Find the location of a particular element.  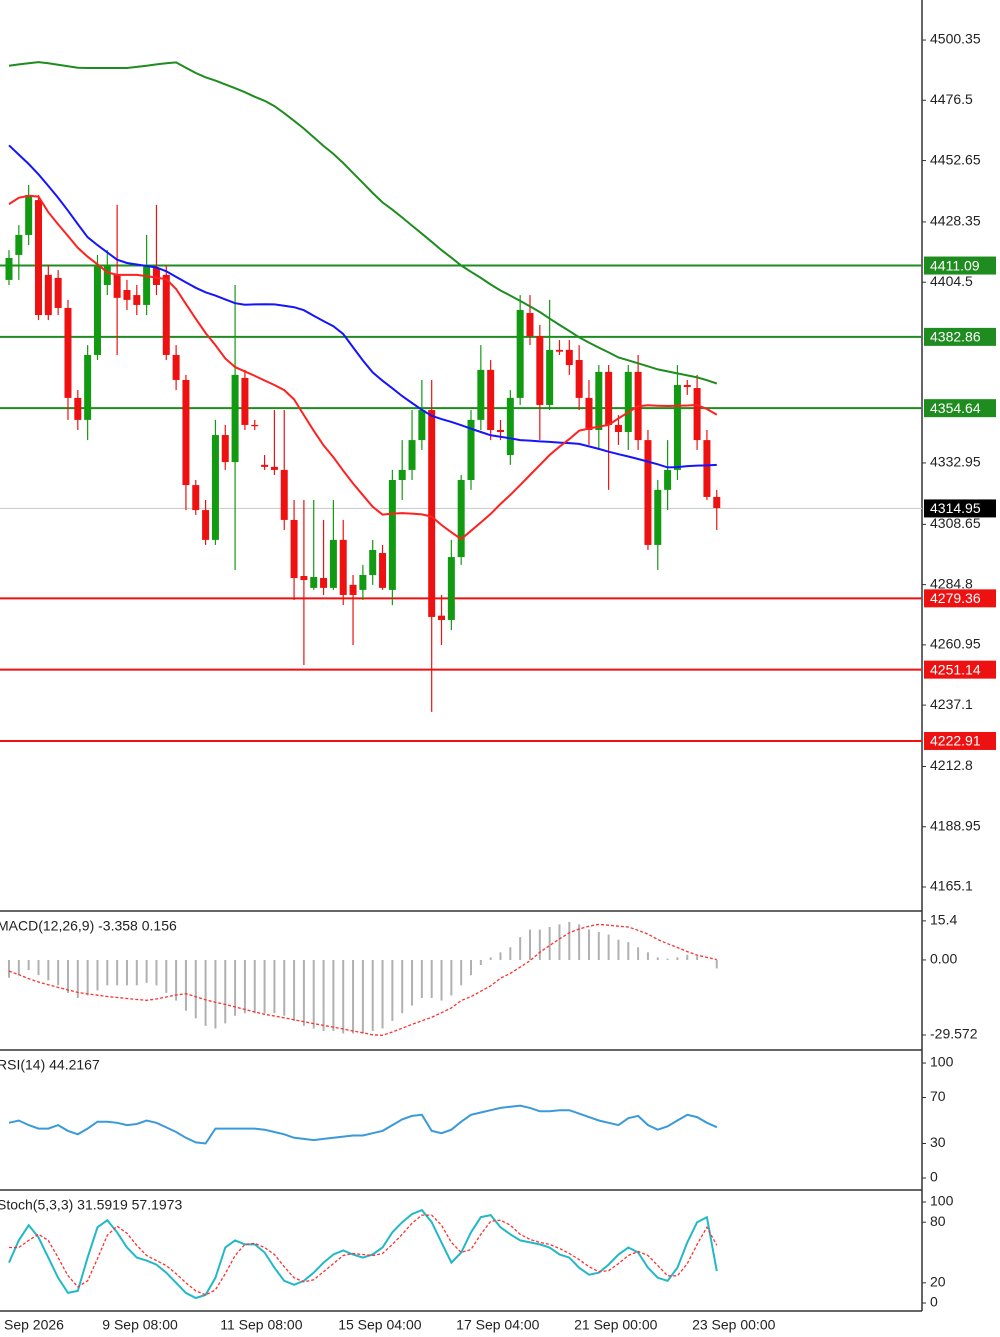

x-tick-label: 15 Sep 04:00 is located at coordinates (380, 1325).